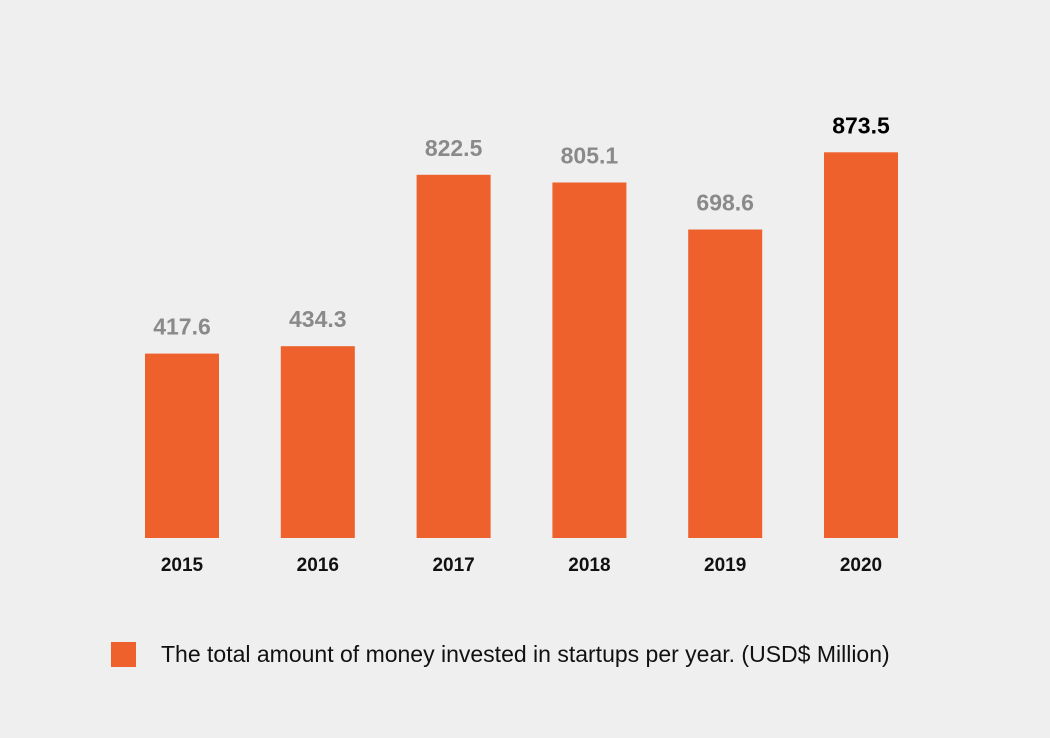  What do you see at coordinates (861, 565) in the screenshot?
I see `x-tick-label-2020: 2020` at bounding box center [861, 565].